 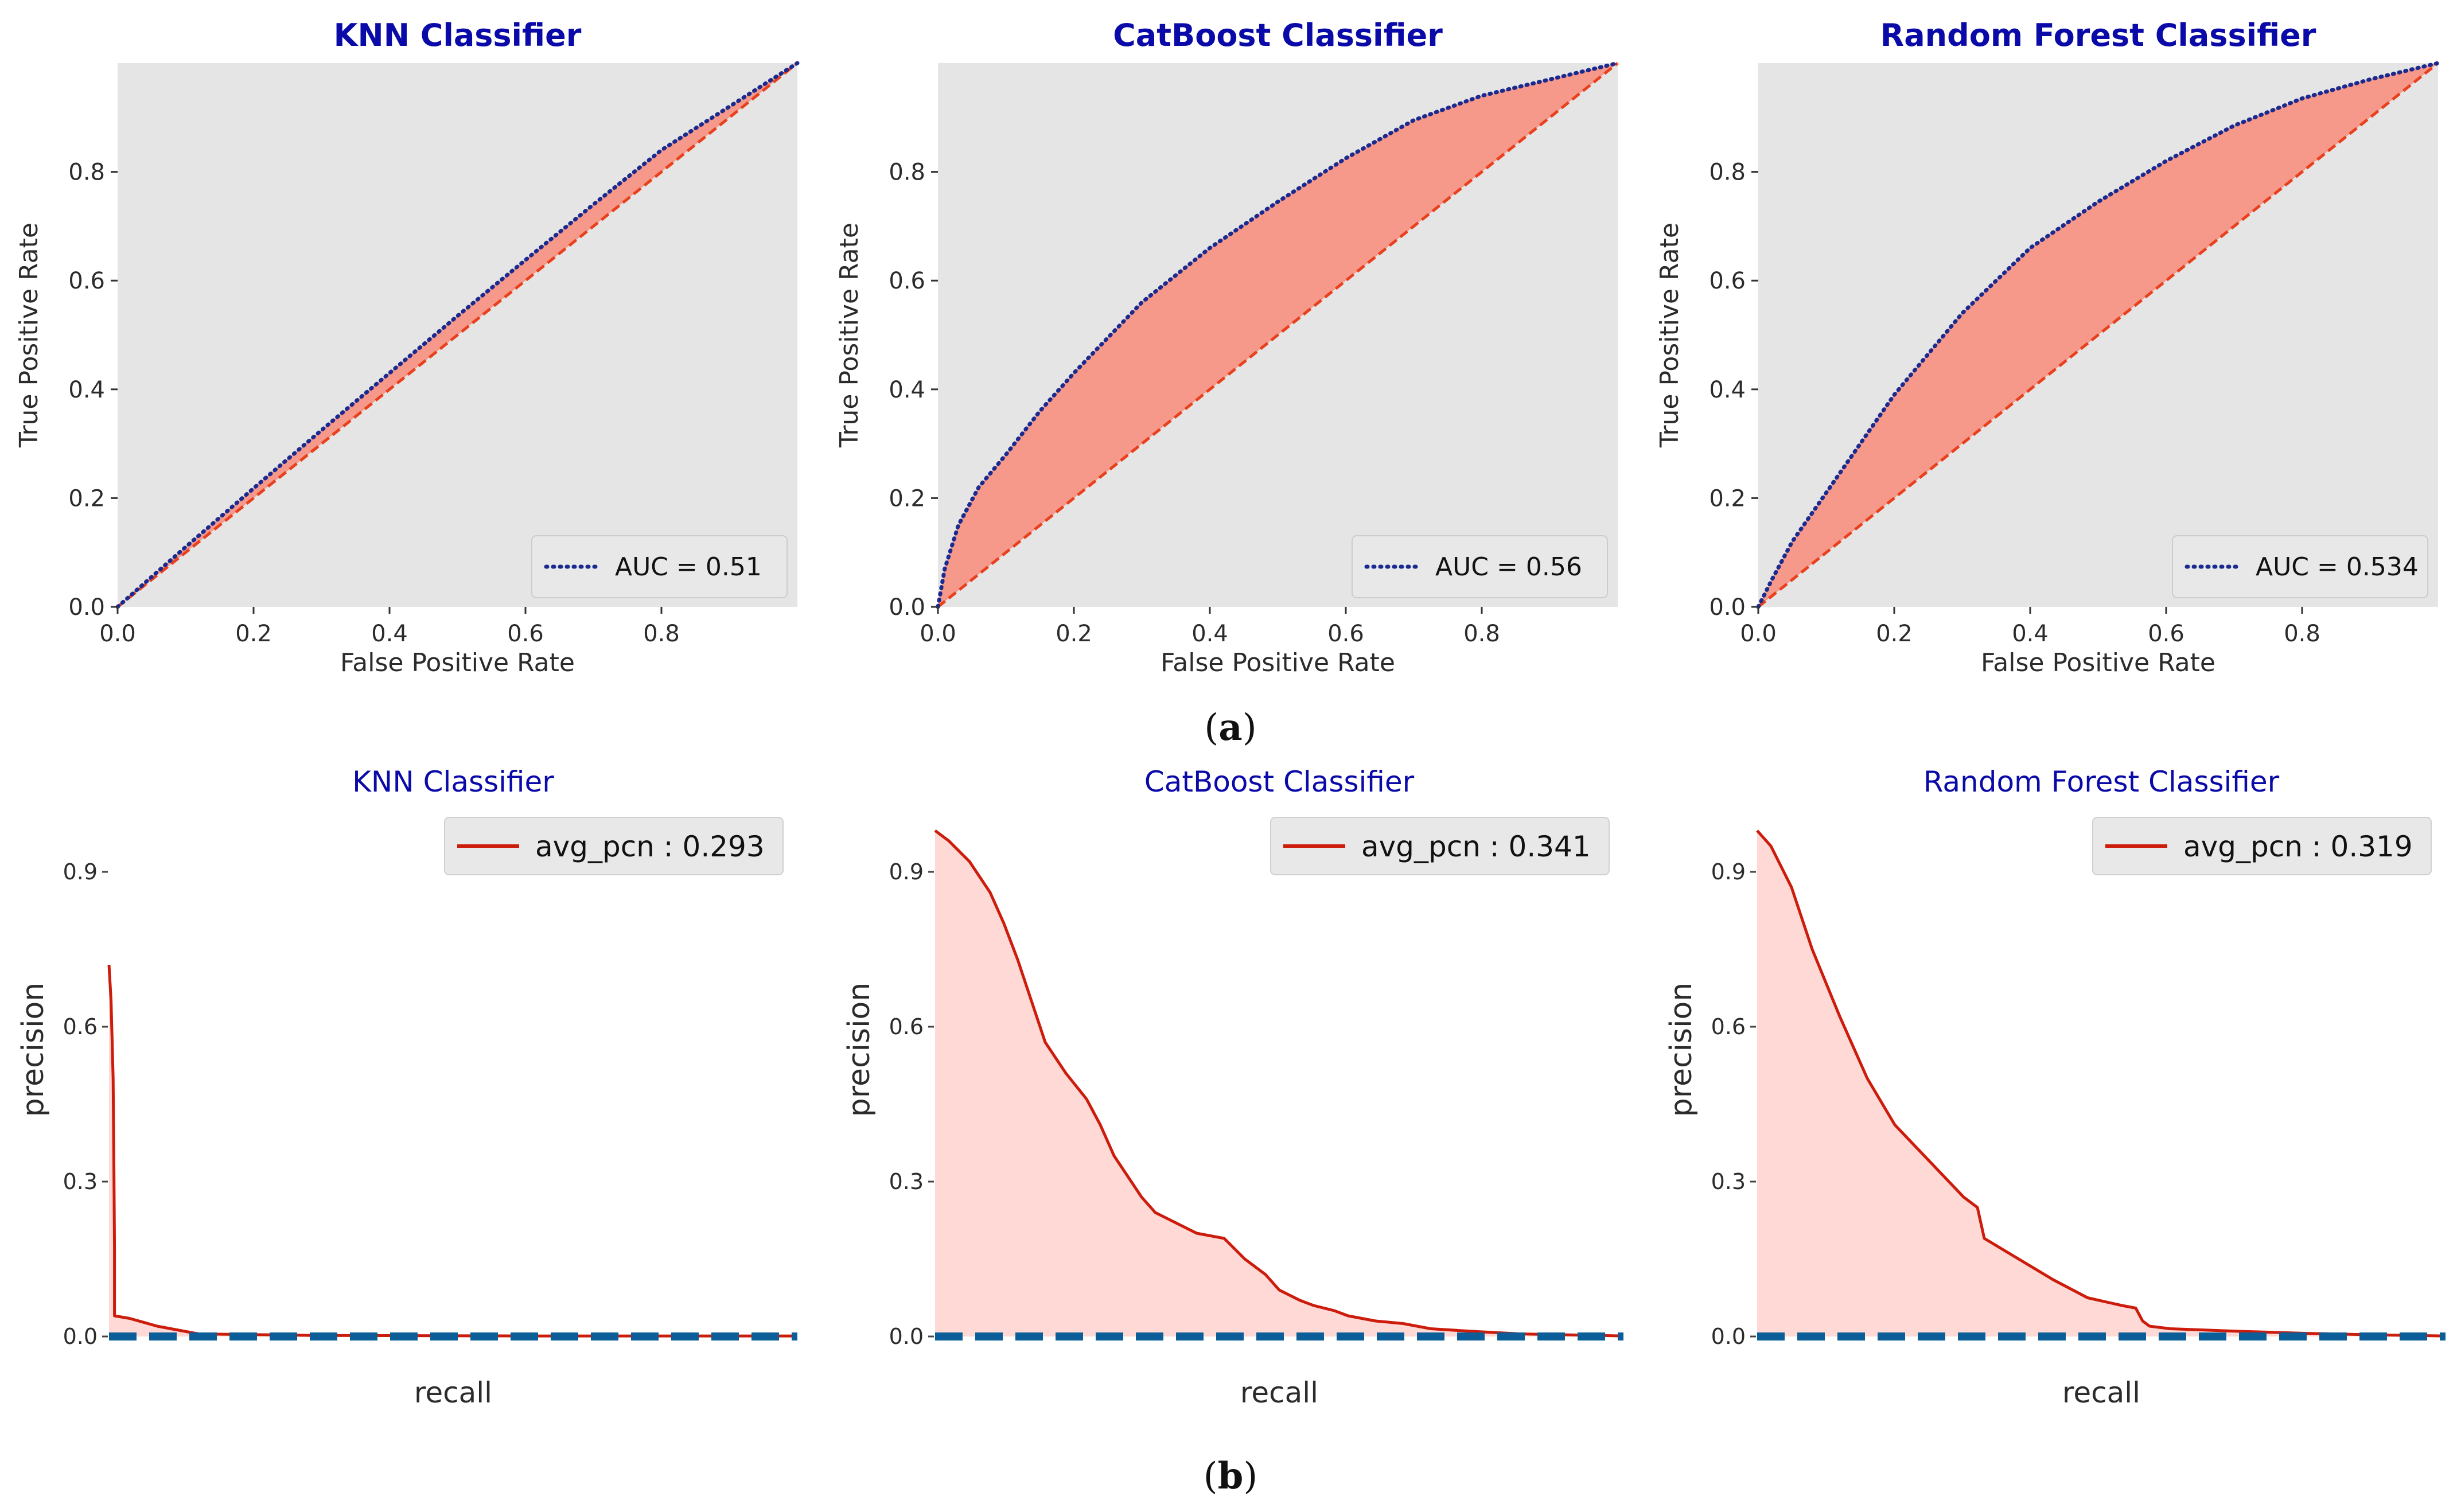 I want to click on legend-label: AUC = 0.51, so click(x=688, y=567).